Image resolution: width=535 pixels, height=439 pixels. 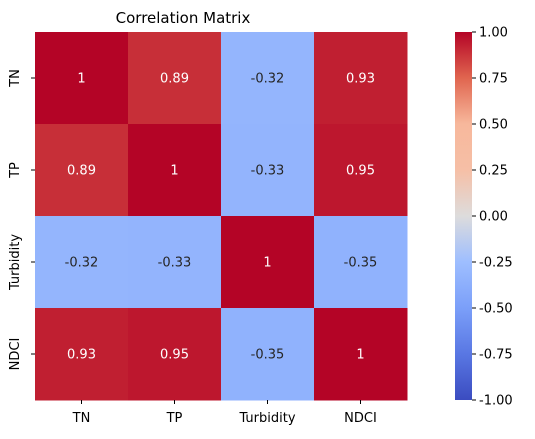 What do you see at coordinates (496, 401) in the screenshot?
I see `colorbar-tick-label: -1.00` at bounding box center [496, 401].